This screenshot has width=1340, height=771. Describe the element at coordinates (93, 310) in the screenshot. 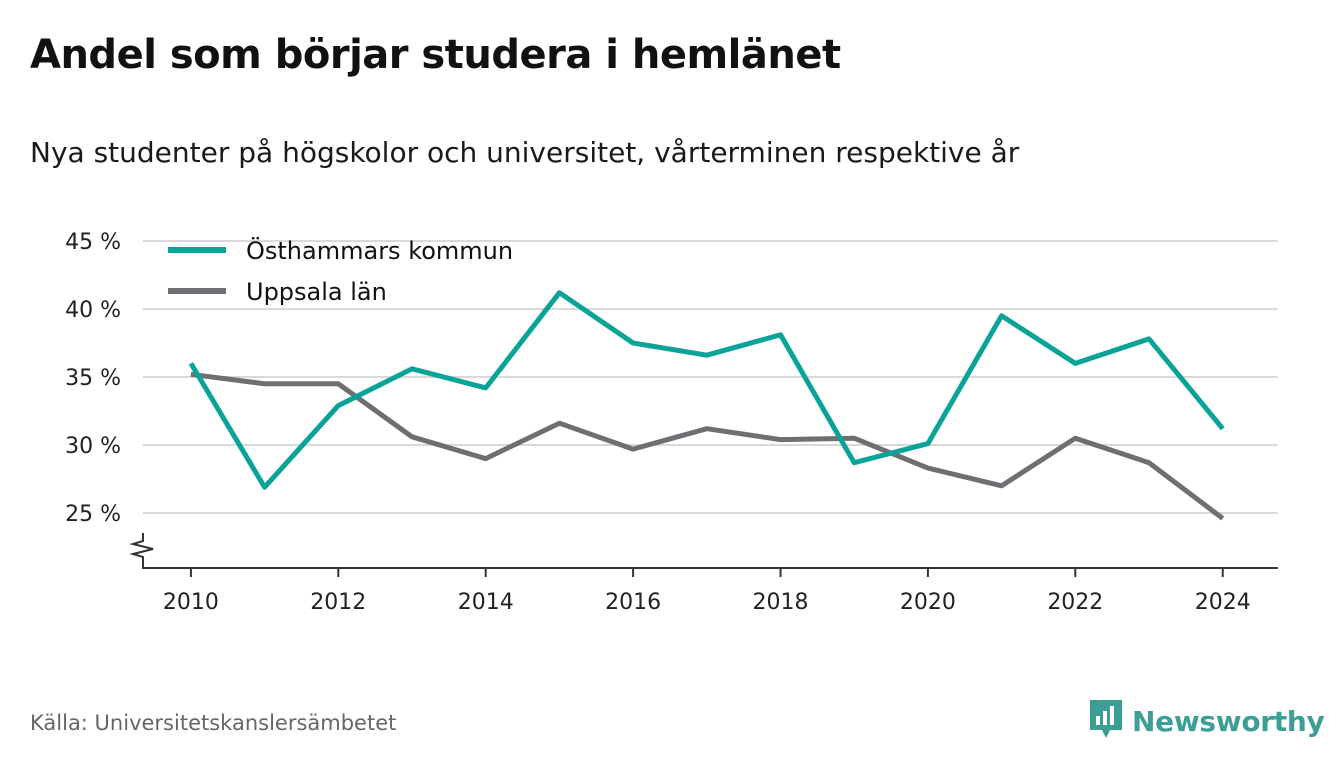

I see `y-tick-label: 40 %` at that location.